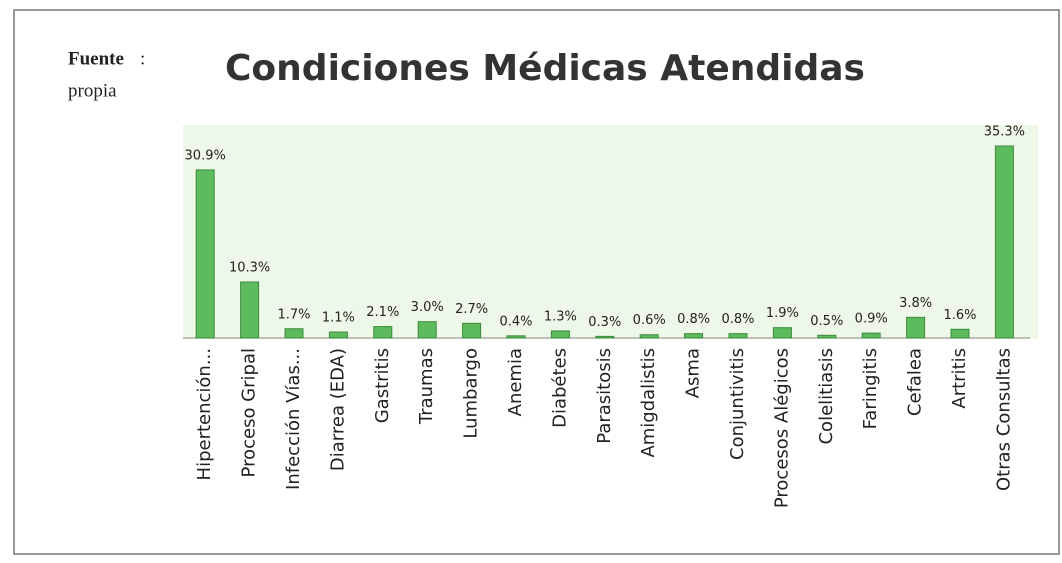 The image size is (1062, 563). I want to click on chart-title: Condiciones Médicas Atendidas, so click(545, 68).